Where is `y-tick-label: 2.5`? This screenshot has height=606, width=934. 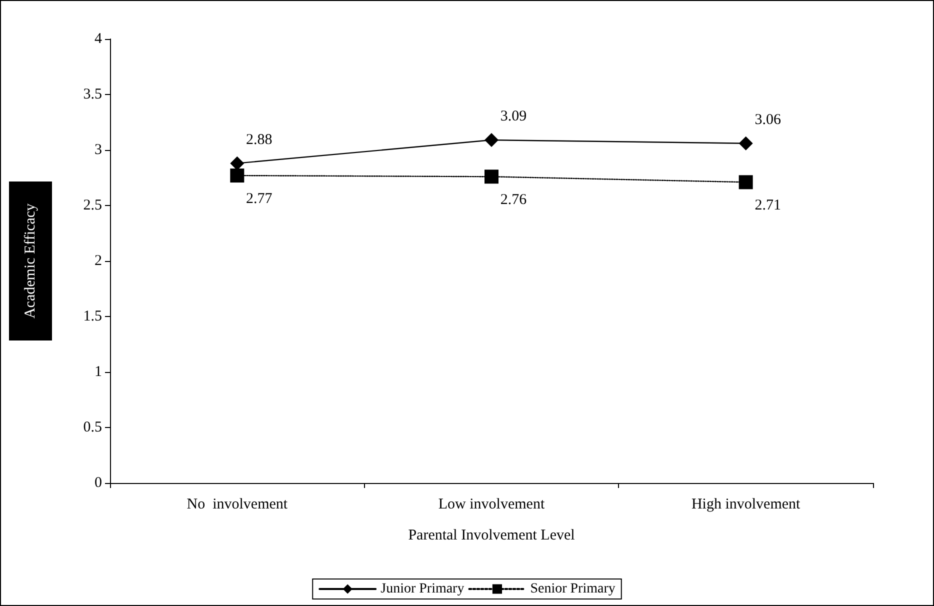
y-tick-label: 2.5 is located at coordinates (92, 206).